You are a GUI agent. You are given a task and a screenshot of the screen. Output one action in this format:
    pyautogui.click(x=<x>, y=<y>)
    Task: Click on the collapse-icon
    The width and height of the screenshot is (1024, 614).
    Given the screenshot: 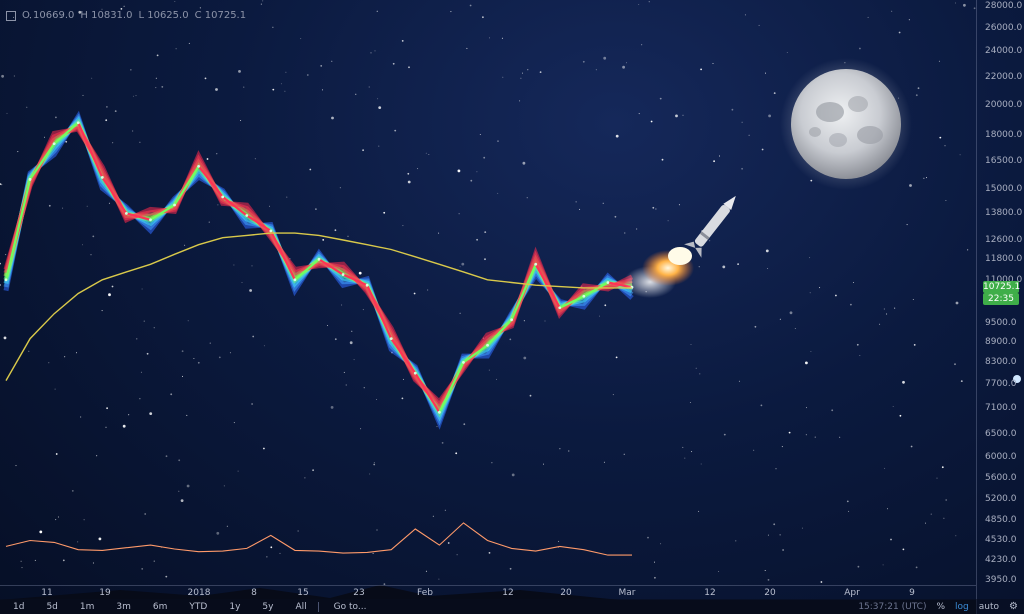 What is the action you would take?
    pyautogui.click(x=11, y=15)
    